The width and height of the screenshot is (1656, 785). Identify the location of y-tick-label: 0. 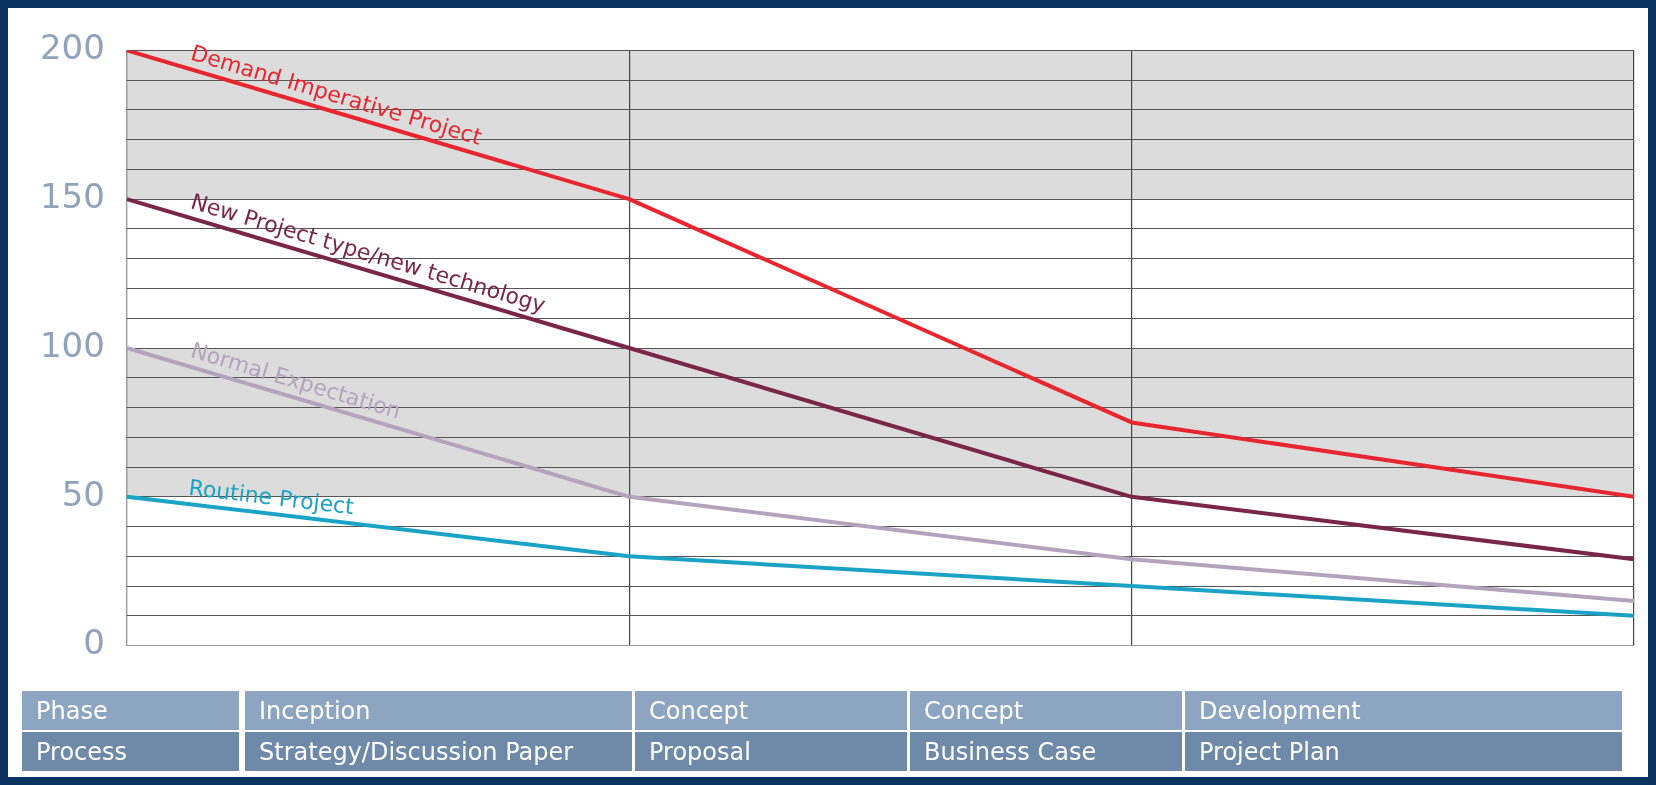
(94, 642).